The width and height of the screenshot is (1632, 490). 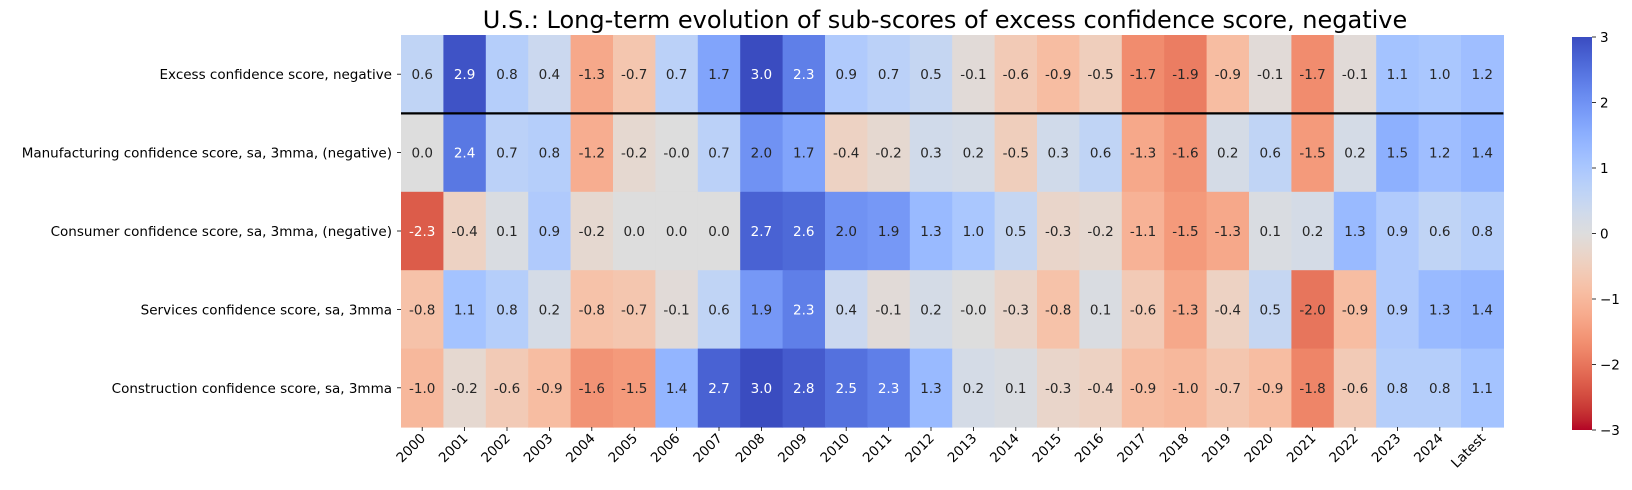 What do you see at coordinates (1057, 154) in the screenshot?
I see `cell-value-label: 0.3` at bounding box center [1057, 154].